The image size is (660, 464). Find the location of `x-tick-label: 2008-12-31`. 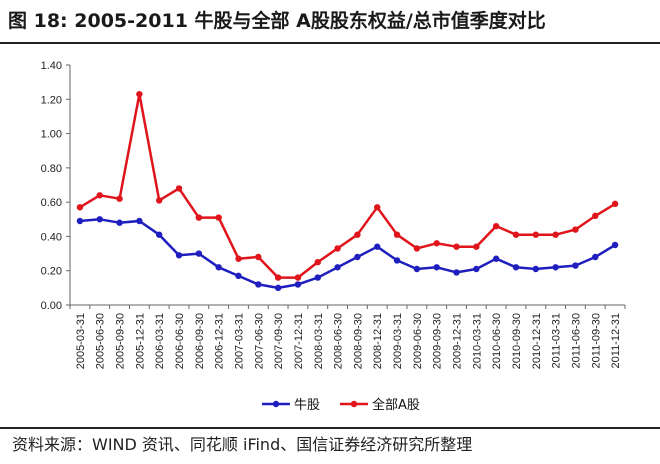

x-tick-label: 2008-12-31 is located at coordinates (378, 341).